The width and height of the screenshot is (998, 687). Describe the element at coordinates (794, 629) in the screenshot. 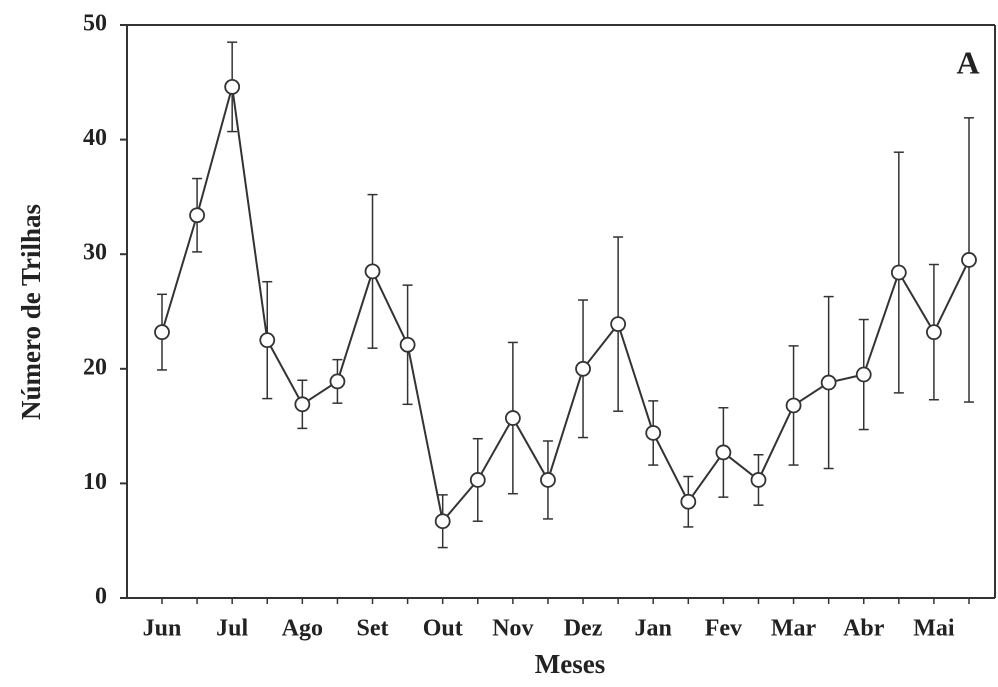

I see `x-tick-label: Mar` at that location.